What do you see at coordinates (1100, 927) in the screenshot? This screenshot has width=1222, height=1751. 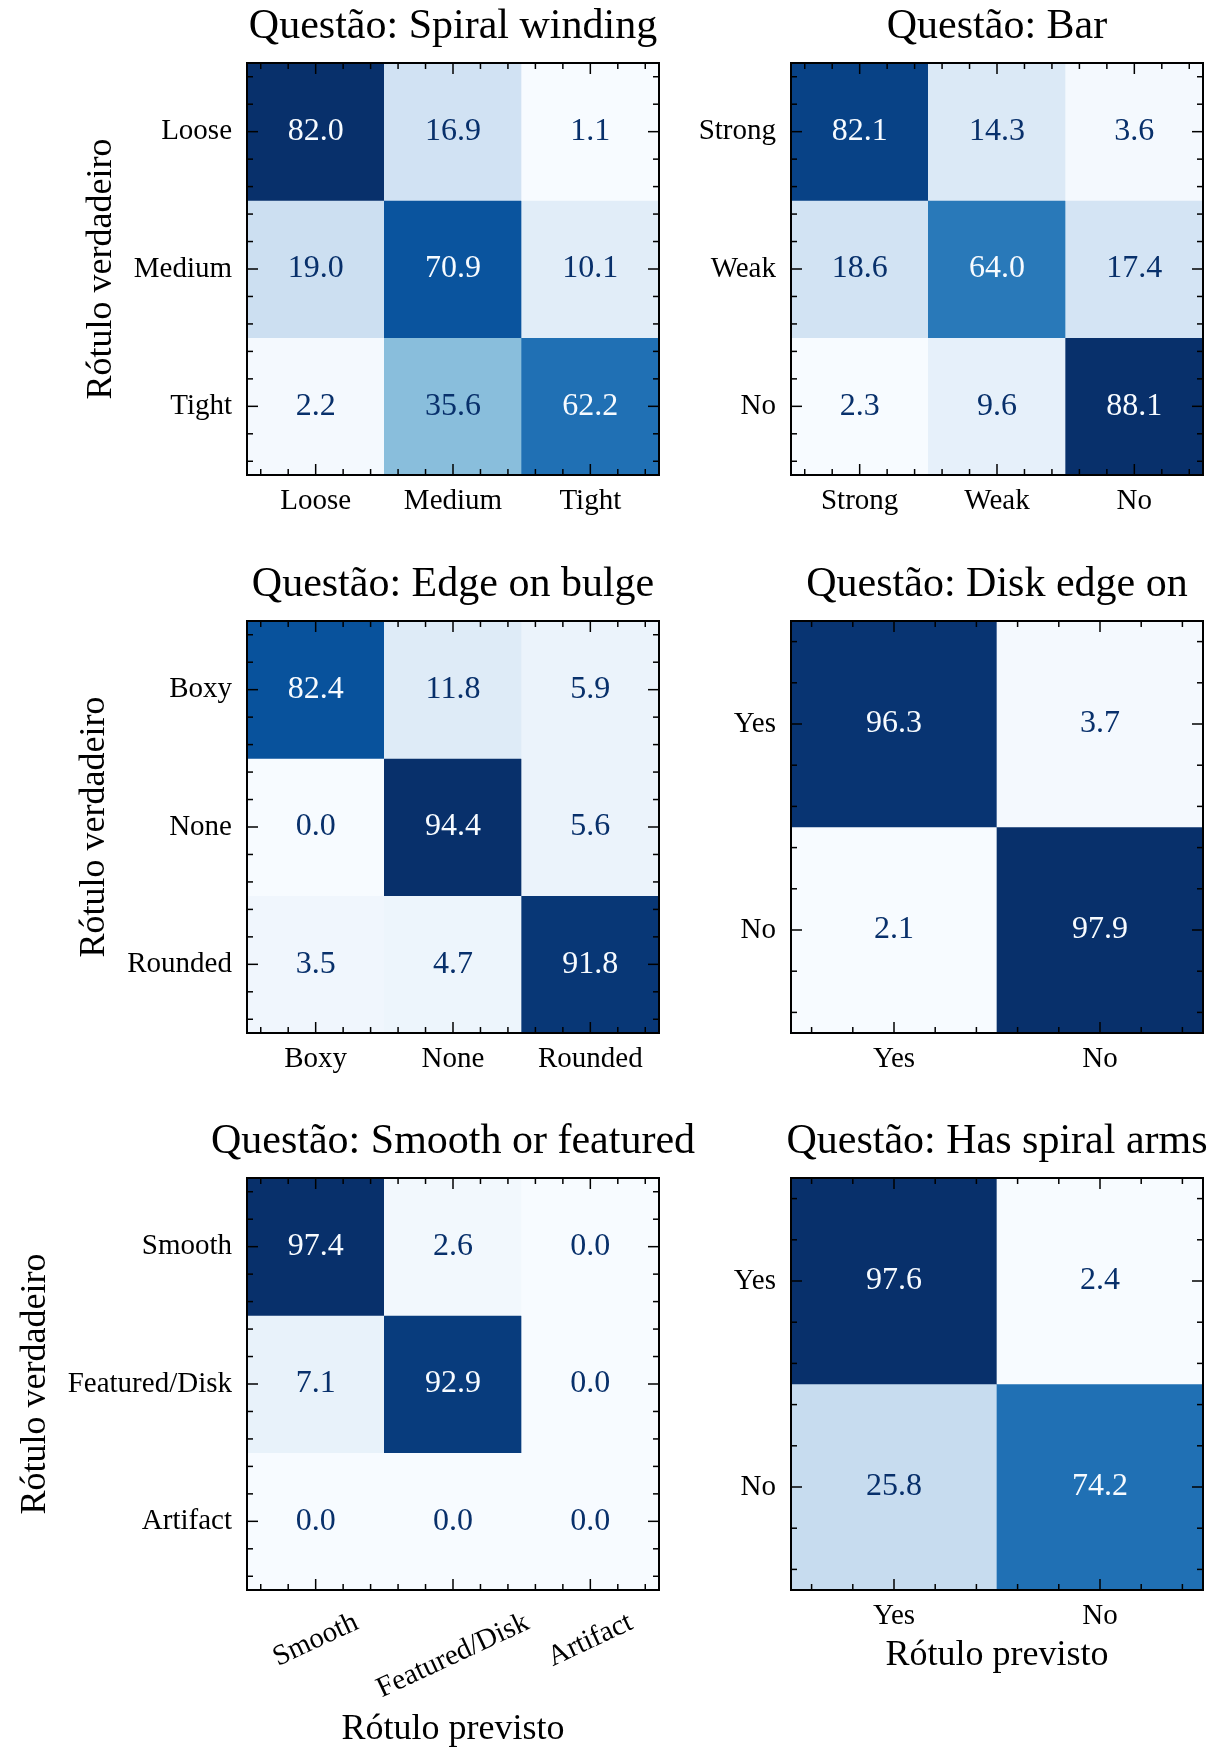 I see `data-label: 97.9` at bounding box center [1100, 927].